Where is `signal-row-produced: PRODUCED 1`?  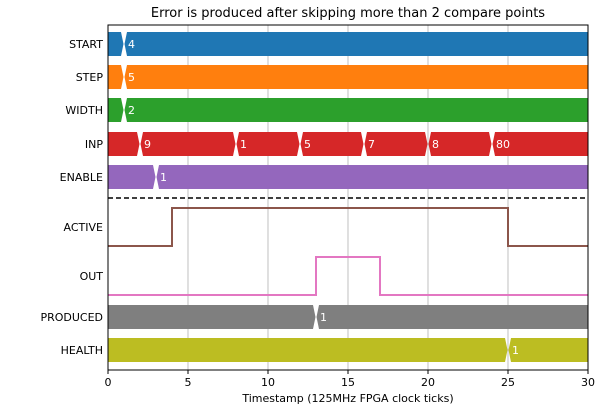 signal-row-produced: PRODUCED 1 is located at coordinates (314, 317).